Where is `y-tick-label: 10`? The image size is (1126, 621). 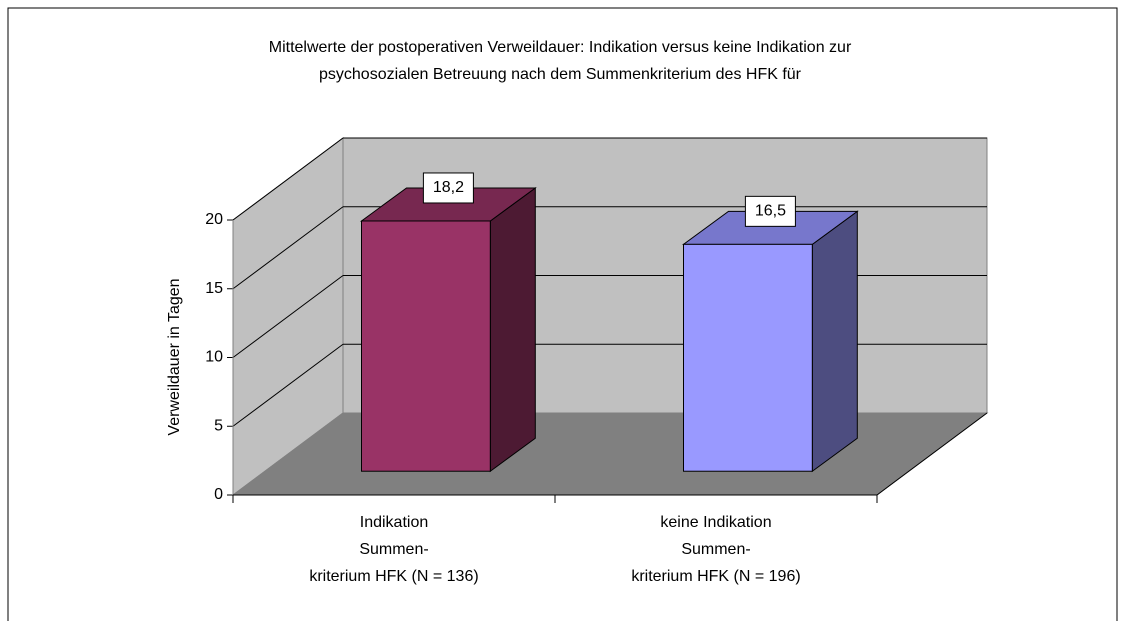 y-tick-label: 10 is located at coordinates (214, 357).